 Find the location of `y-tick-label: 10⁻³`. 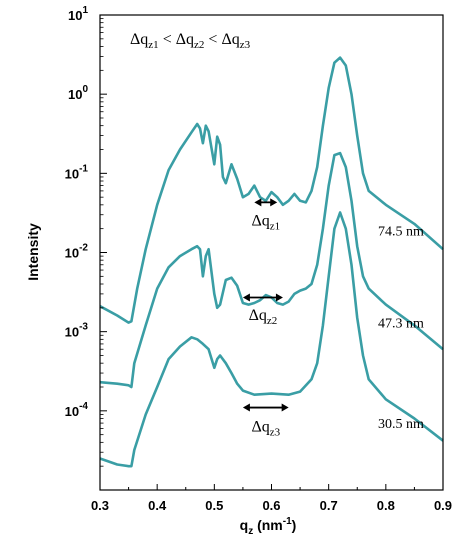

y-tick-label: 10⁻³ is located at coordinates (77, 331).